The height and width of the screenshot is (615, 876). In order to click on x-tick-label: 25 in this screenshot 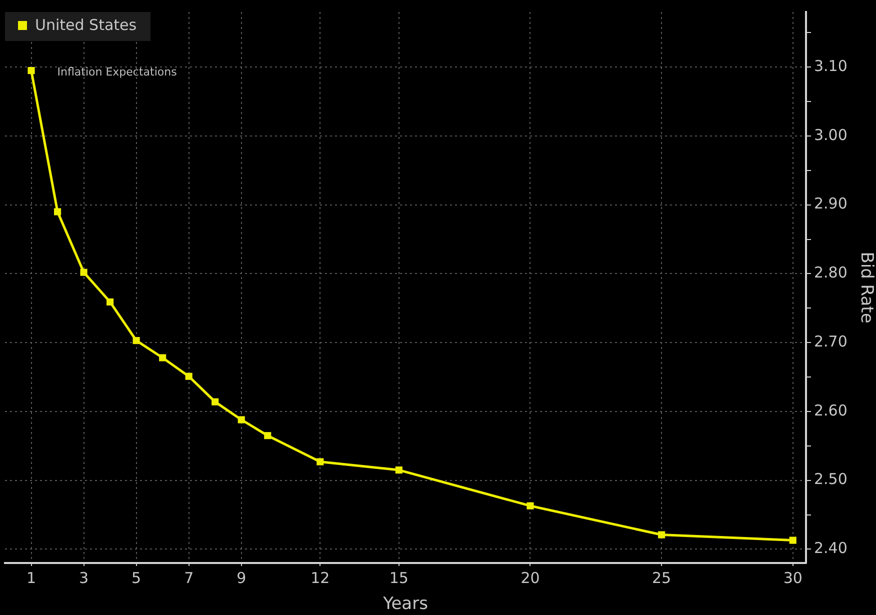, I will do `click(662, 577)`.